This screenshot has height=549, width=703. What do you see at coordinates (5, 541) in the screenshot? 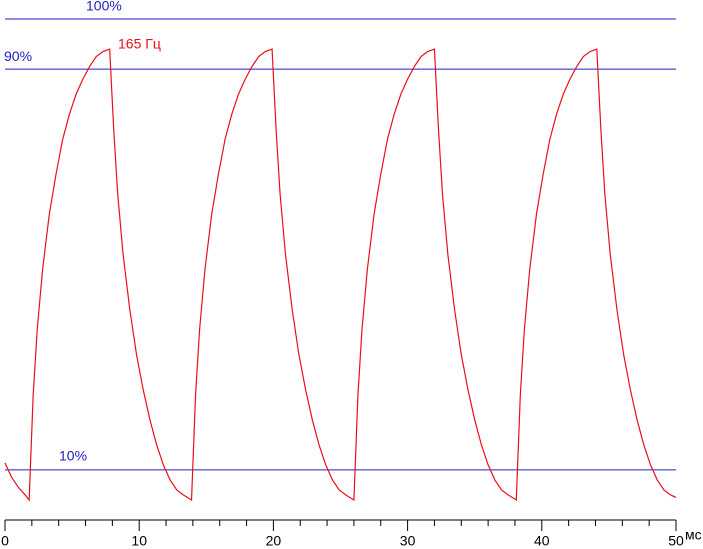
I see `x-tick-label: 0` at bounding box center [5, 541].